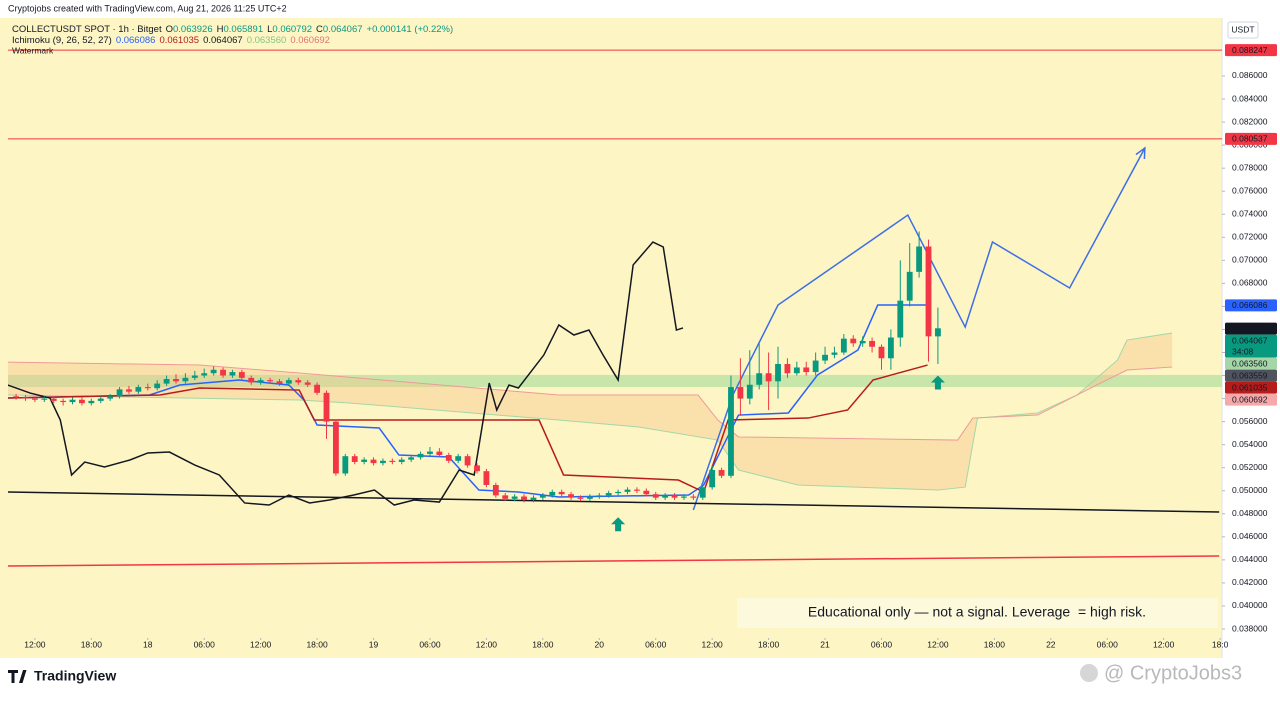 The width and height of the screenshot is (1280, 702). What do you see at coordinates (343, 29) in the screenshot?
I see `ohlc-value: 0.064067` at bounding box center [343, 29].